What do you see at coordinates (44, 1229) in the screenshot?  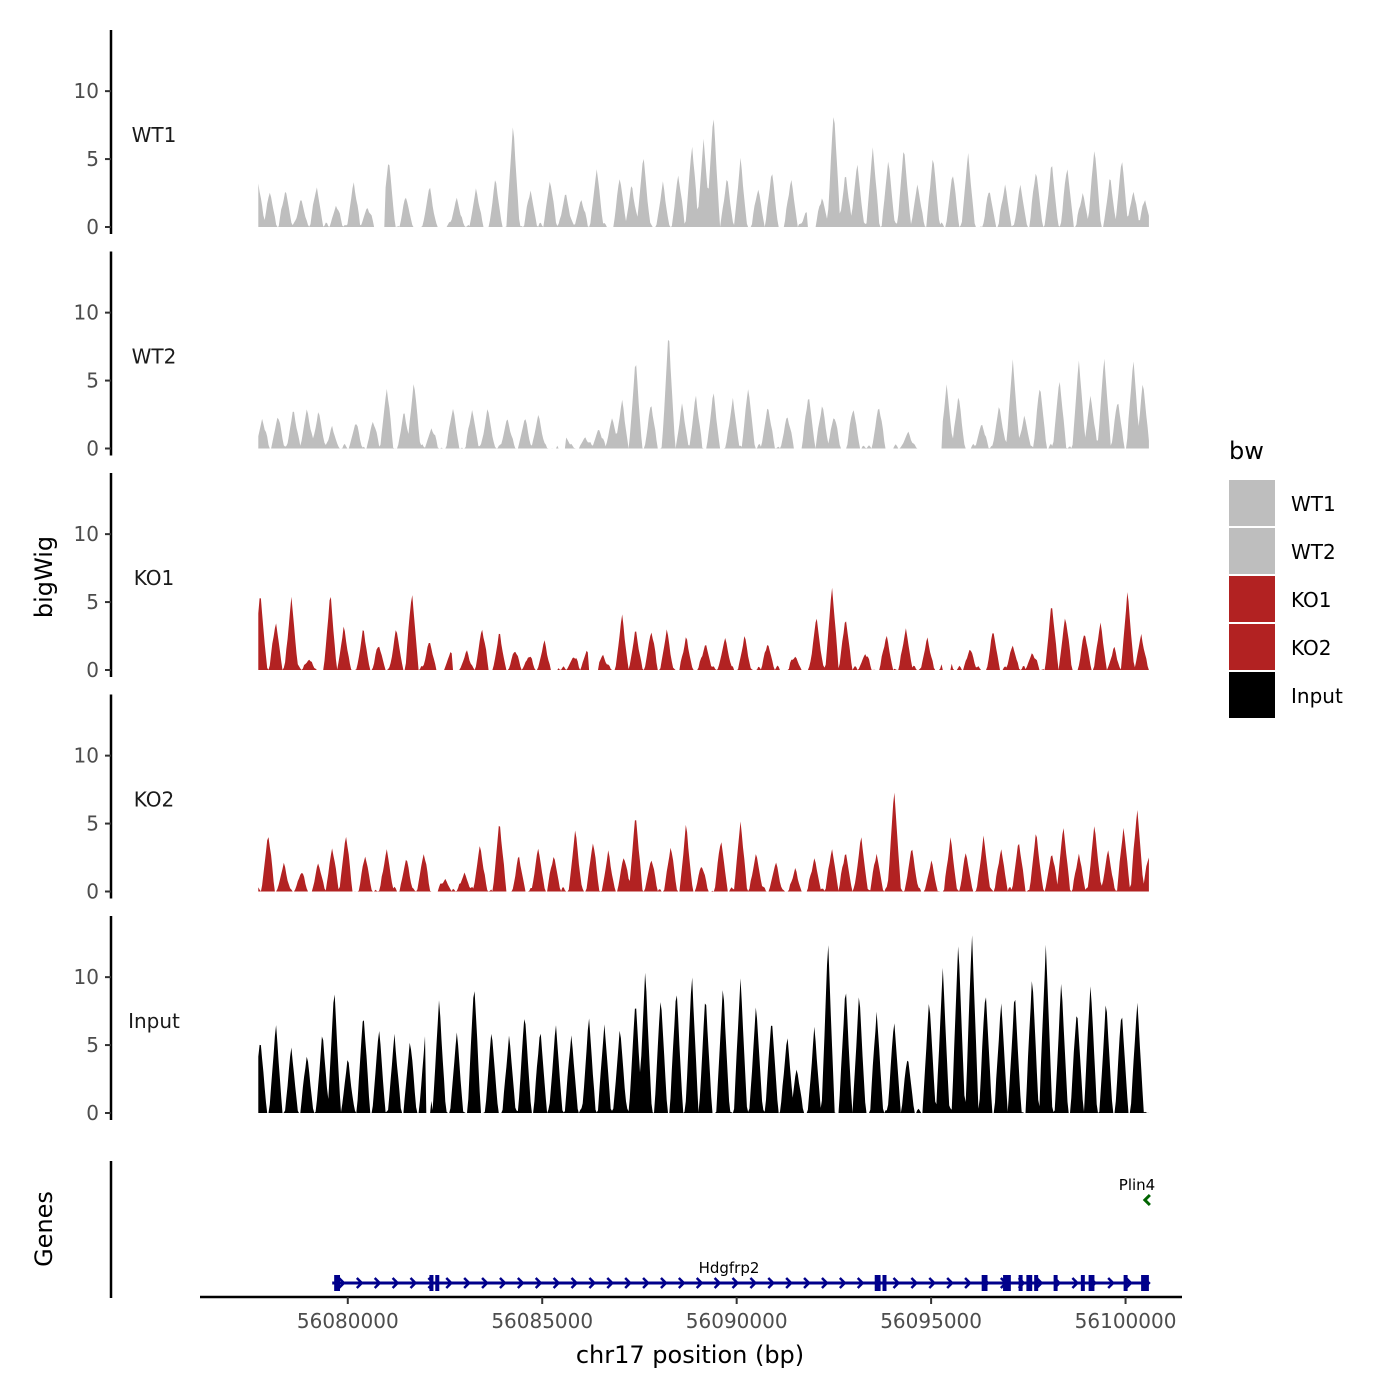 I see `genes-axis-title: Genes` at bounding box center [44, 1229].